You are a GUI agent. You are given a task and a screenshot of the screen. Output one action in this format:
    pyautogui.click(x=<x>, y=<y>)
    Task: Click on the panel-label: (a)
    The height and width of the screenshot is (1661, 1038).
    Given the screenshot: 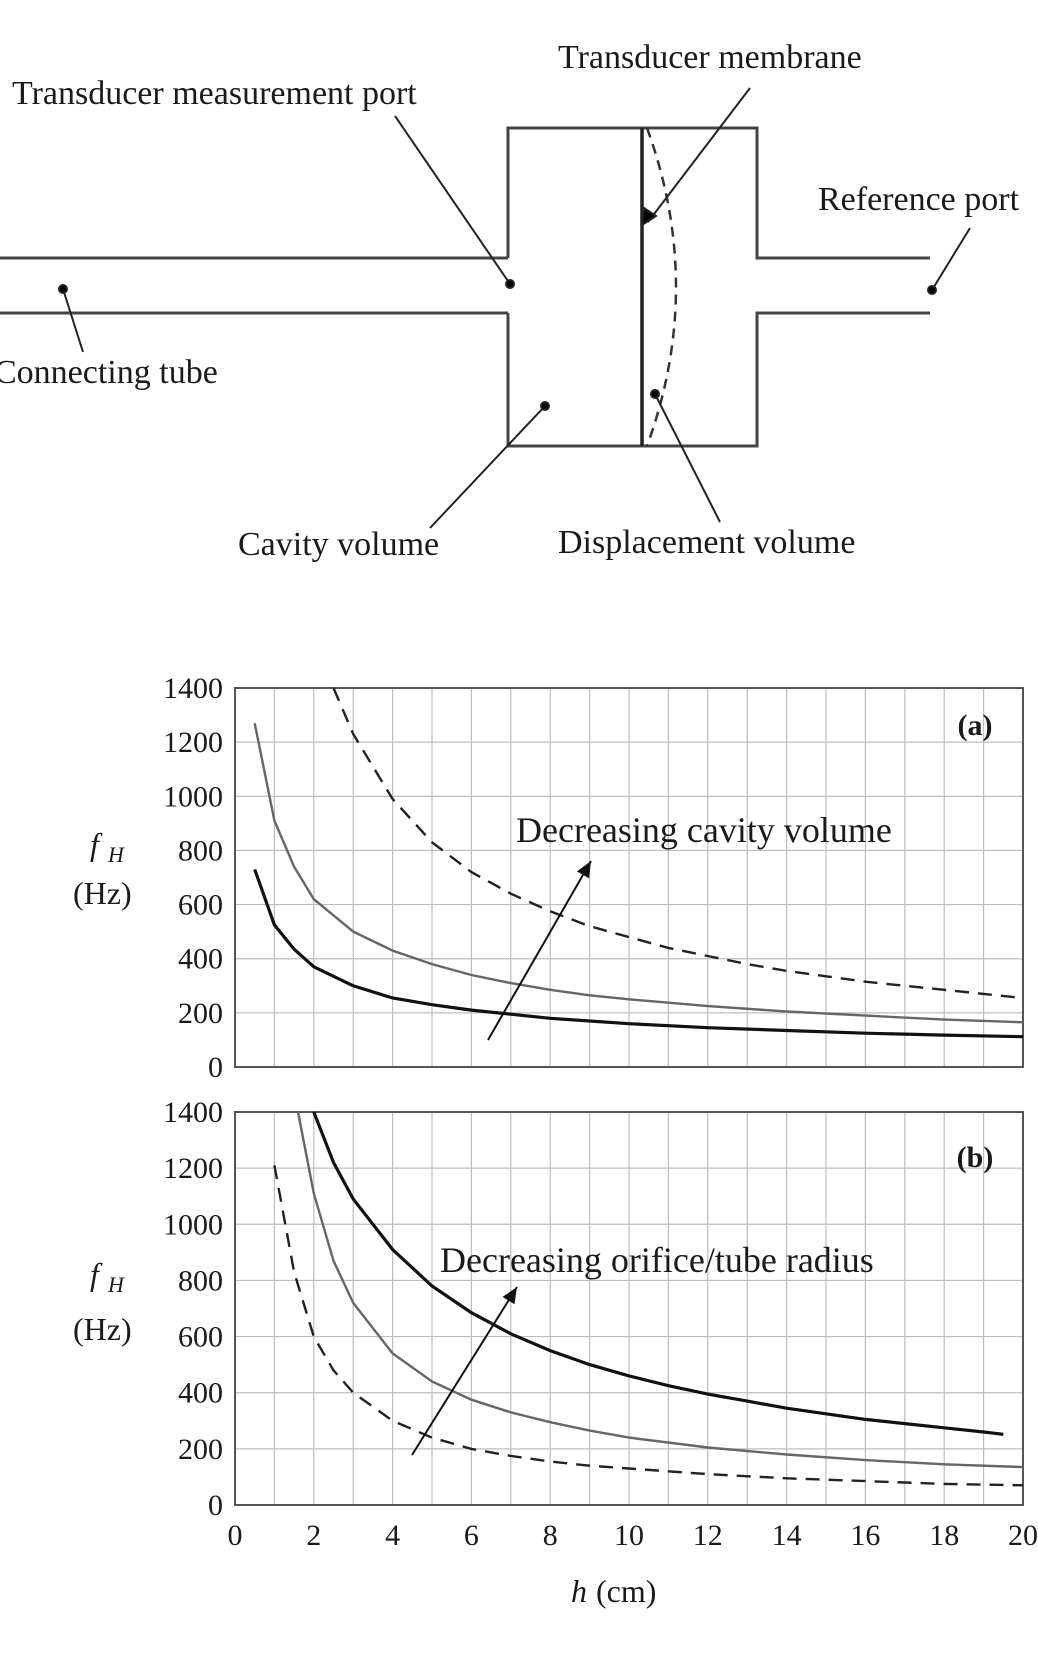 What is the action you would take?
    pyautogui.click(x=975, y=725)
    